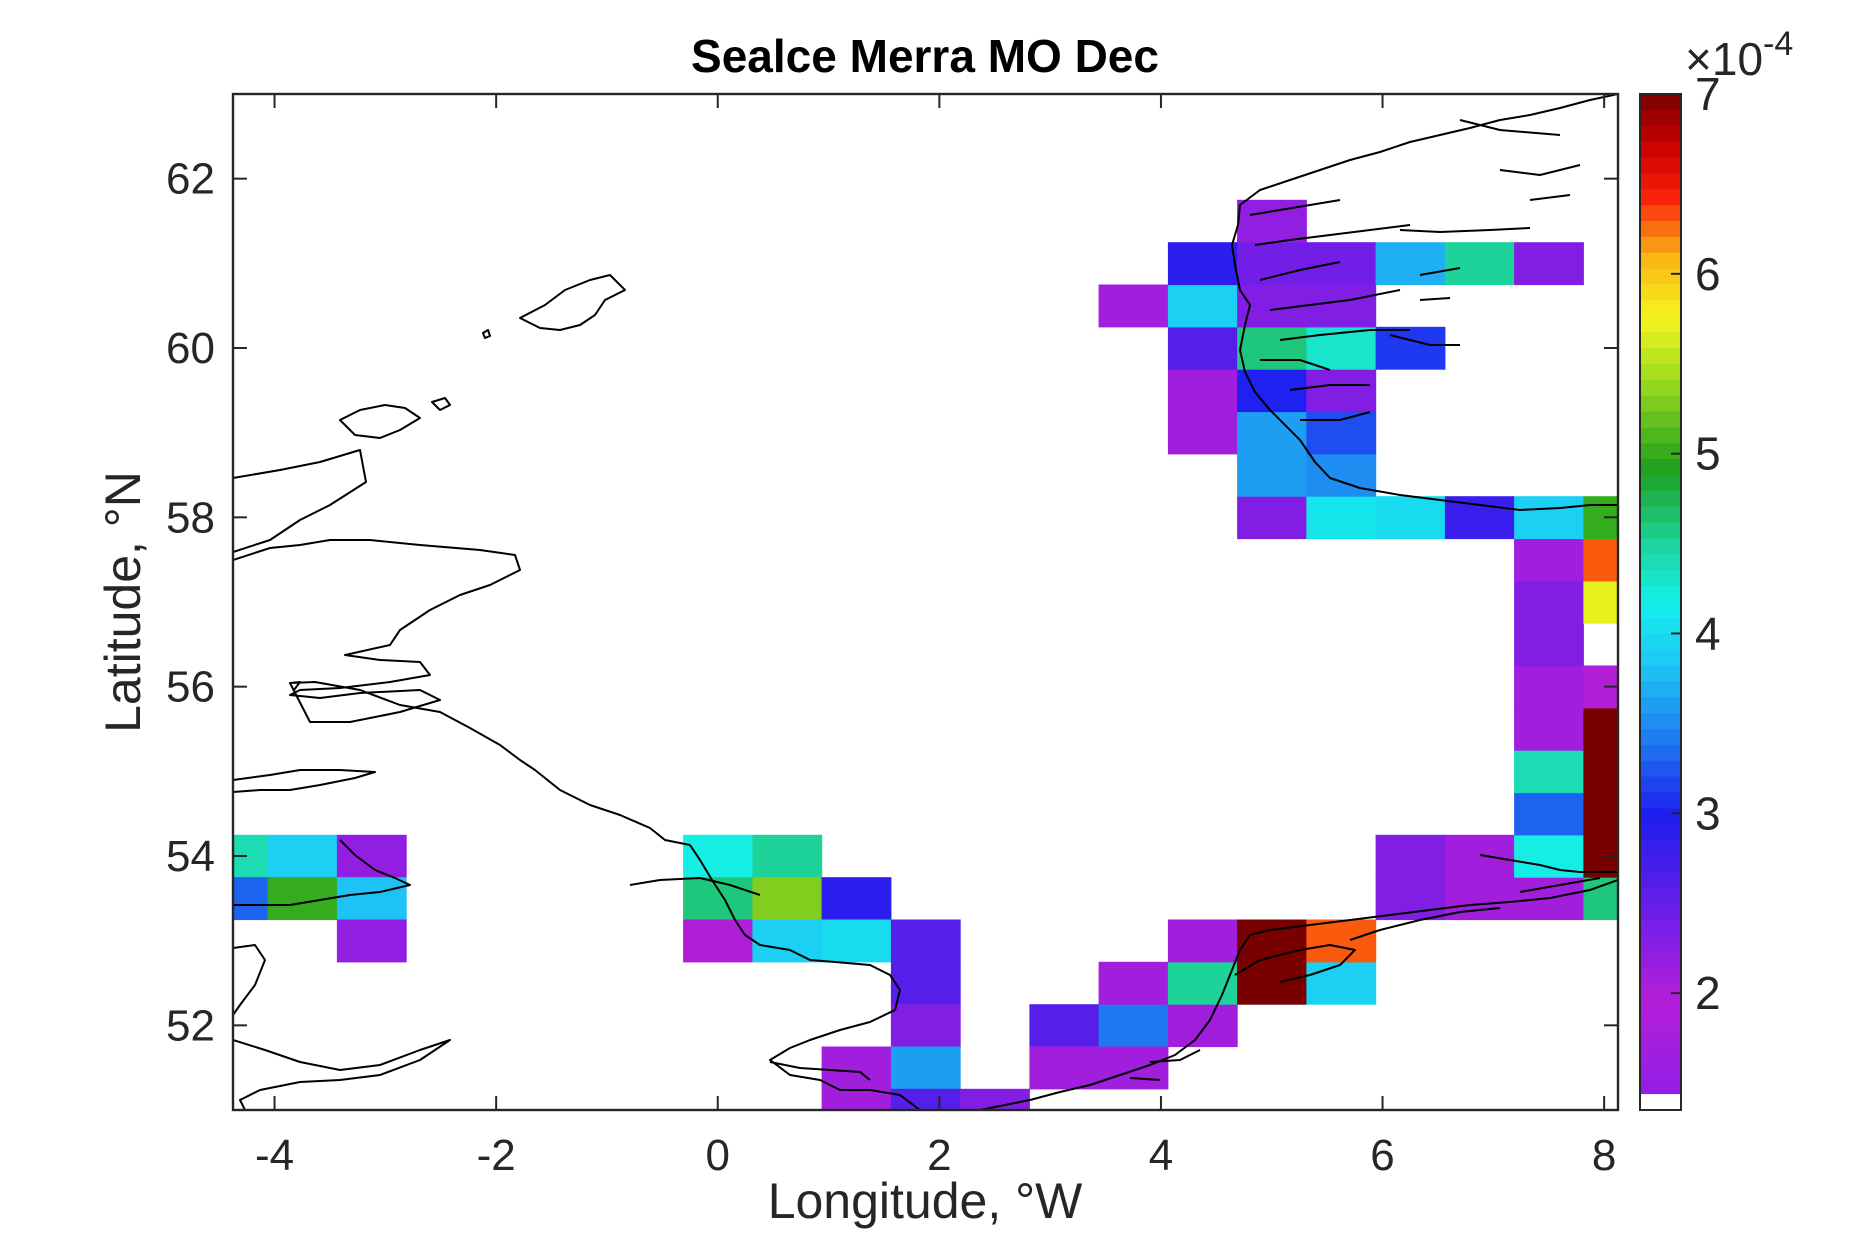 This screenshot has height=1250, width=1875. I want to click on coastline-irish-sea, so click(322, 872).